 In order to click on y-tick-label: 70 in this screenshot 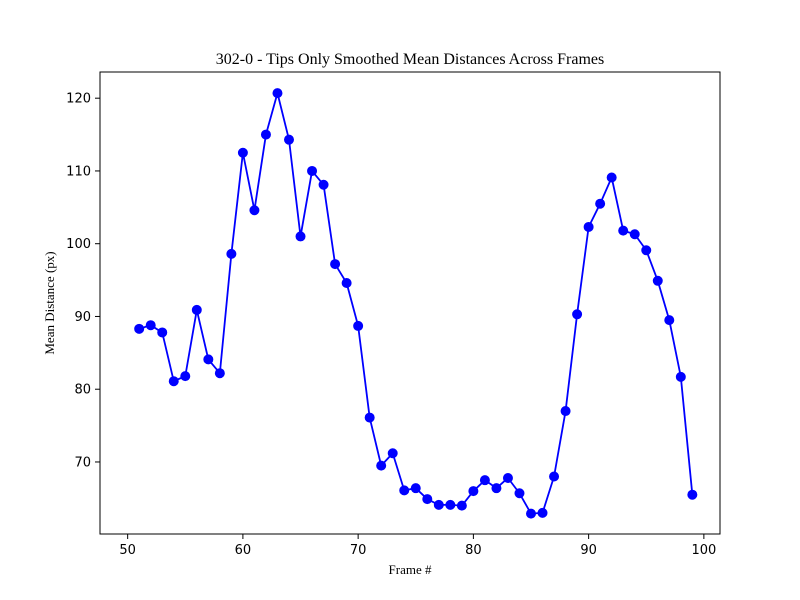, I will do `click(82, 462)`.